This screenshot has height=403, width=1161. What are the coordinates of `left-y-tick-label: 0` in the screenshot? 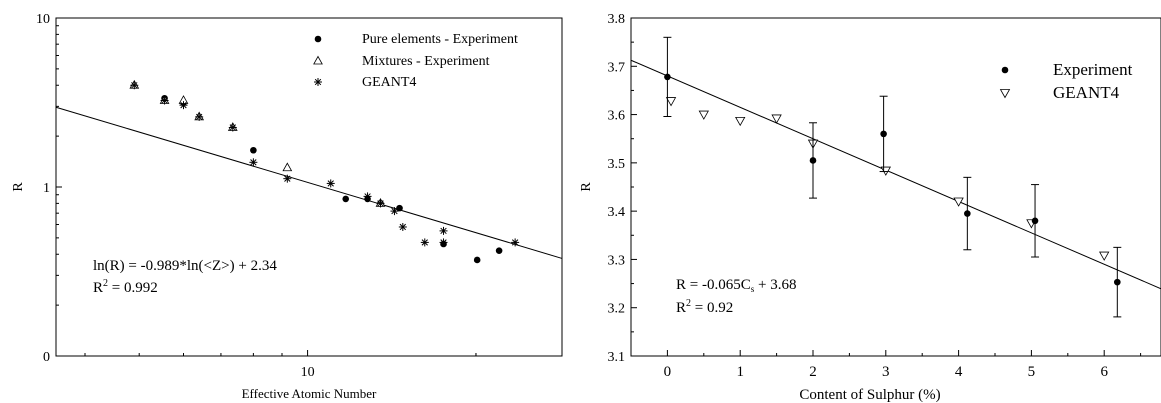 It's located at (46, 357).